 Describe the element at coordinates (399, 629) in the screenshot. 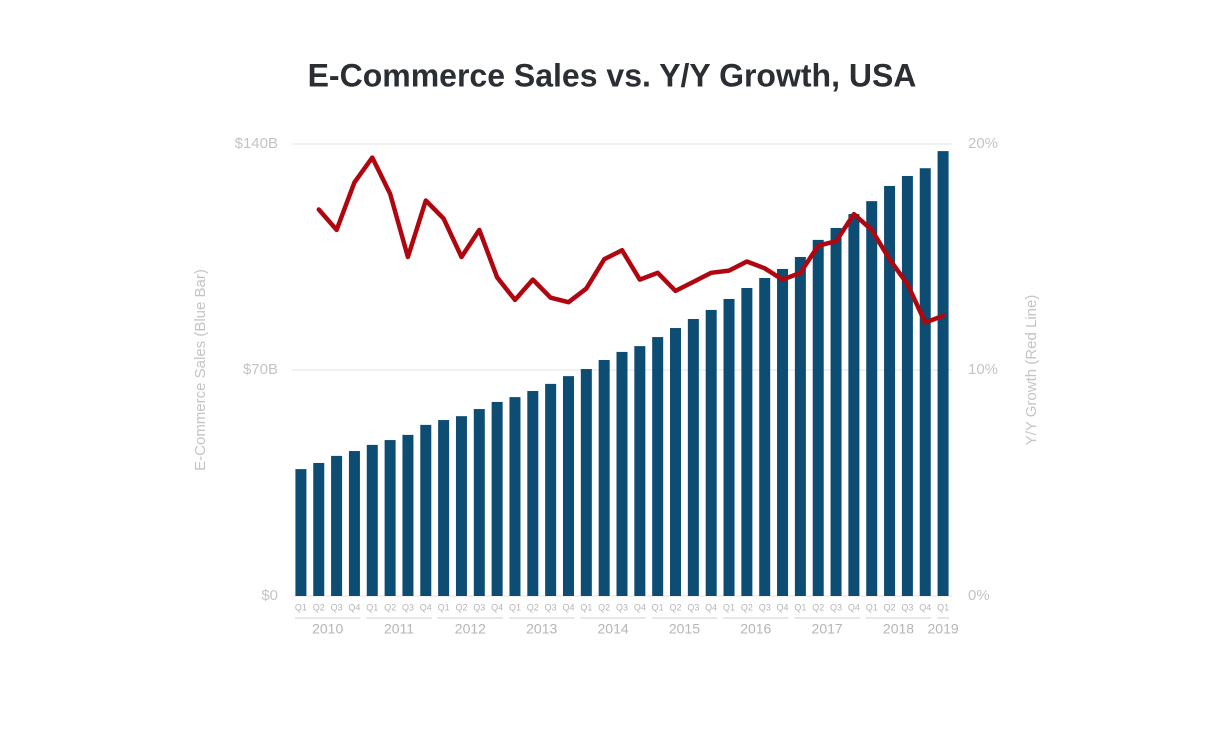

I see `x-group-label: 2011` at that location.